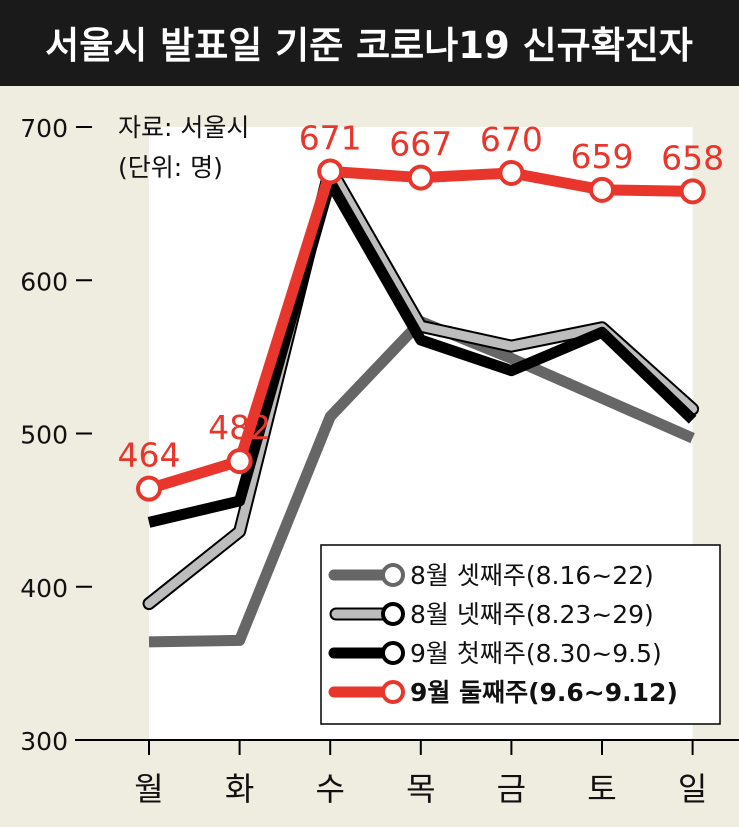 This screenshot has width=739, height=827. What do you see at coordinates (44, 588) in the screenshot?
I see `y-tick-label: 400` at bounding box center [44, 588].